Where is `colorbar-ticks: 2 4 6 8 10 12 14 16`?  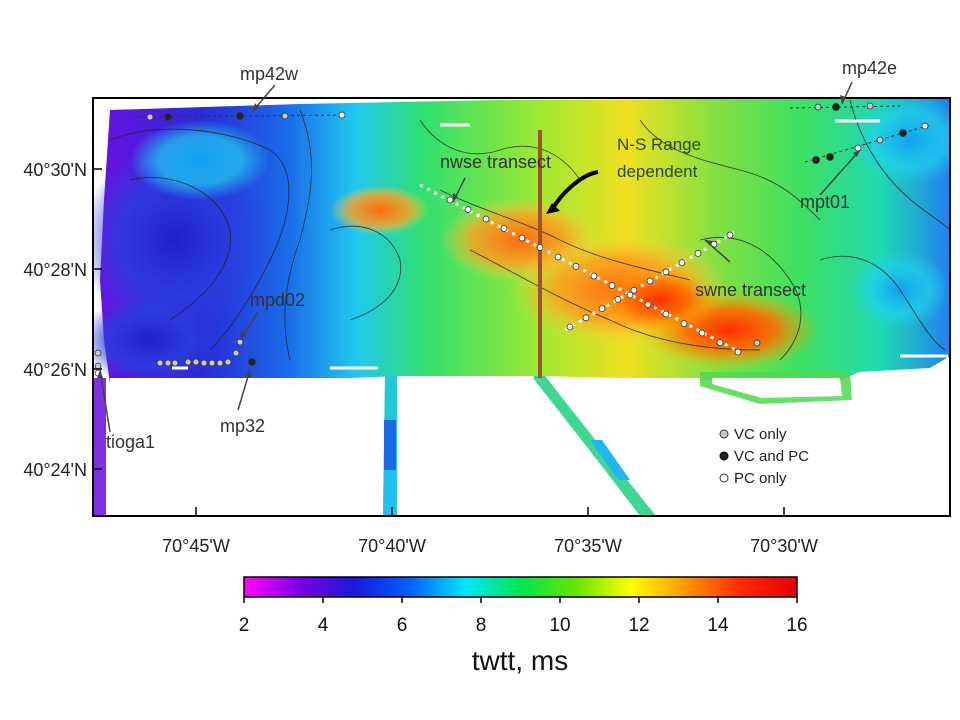 colorbar-ticks: 2 4 6 8 10 12 14 16 is located at coordinates (523, 616).